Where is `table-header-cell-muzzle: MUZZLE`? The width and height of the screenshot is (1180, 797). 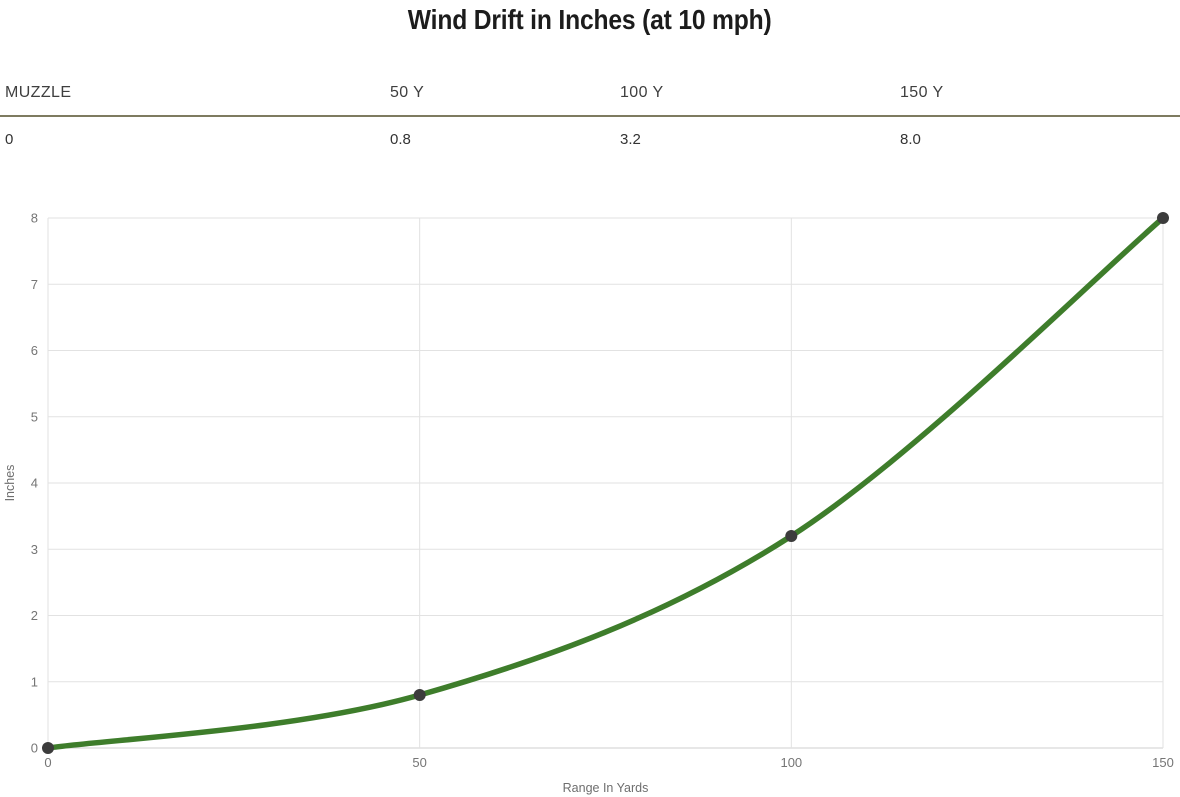 table-header-cell-muzzle: MUZZLE is located at coordinates (38, 92).